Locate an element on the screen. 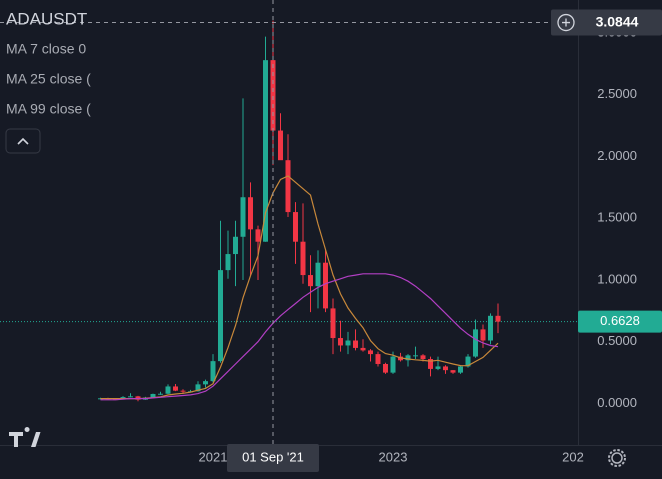 The width and height of the screenshot is (662, 479). settings-button is located at coordinates (617, 458).